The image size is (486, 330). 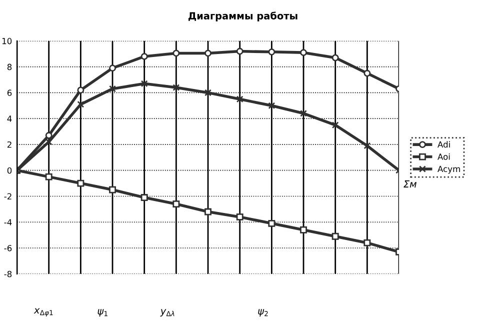 I want to click on y-tick-label: 4, so click(x=9, y=119).